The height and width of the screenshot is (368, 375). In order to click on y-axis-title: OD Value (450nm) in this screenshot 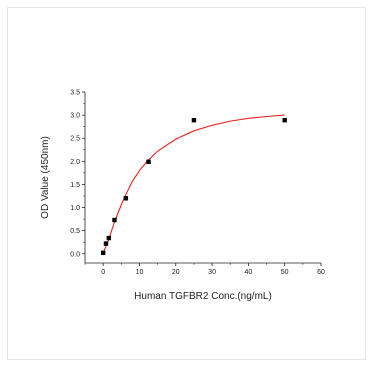, I will do `click(45, 177)`.